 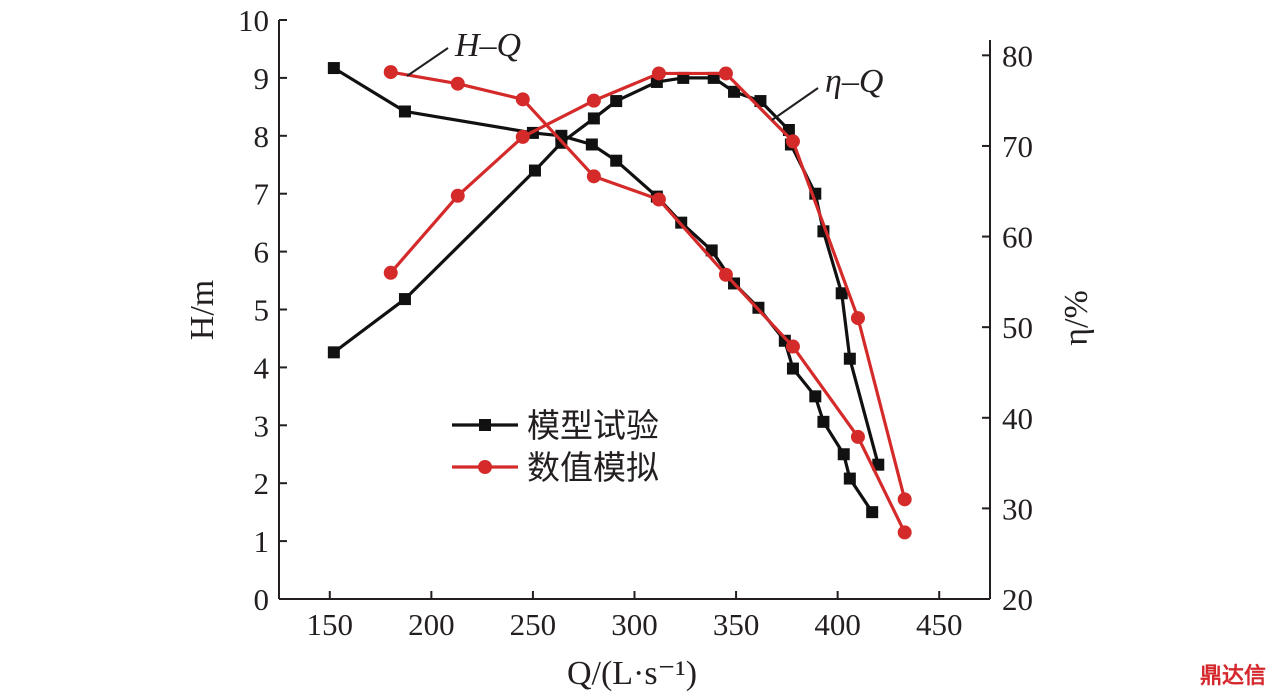 I want to click on x-tick-label: 350, so click(x=736, y=624).